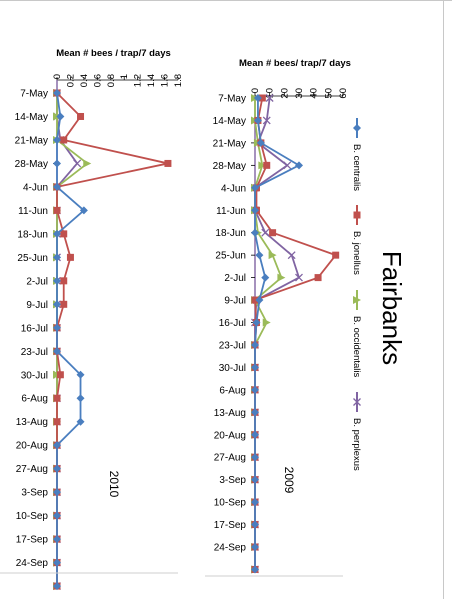 The image size is (452, 599). What do you see at coordinates (356, 240) in the screenshot?
I see `legend-item-jonellus: B. jonellus` at bounding box center [356, 240].